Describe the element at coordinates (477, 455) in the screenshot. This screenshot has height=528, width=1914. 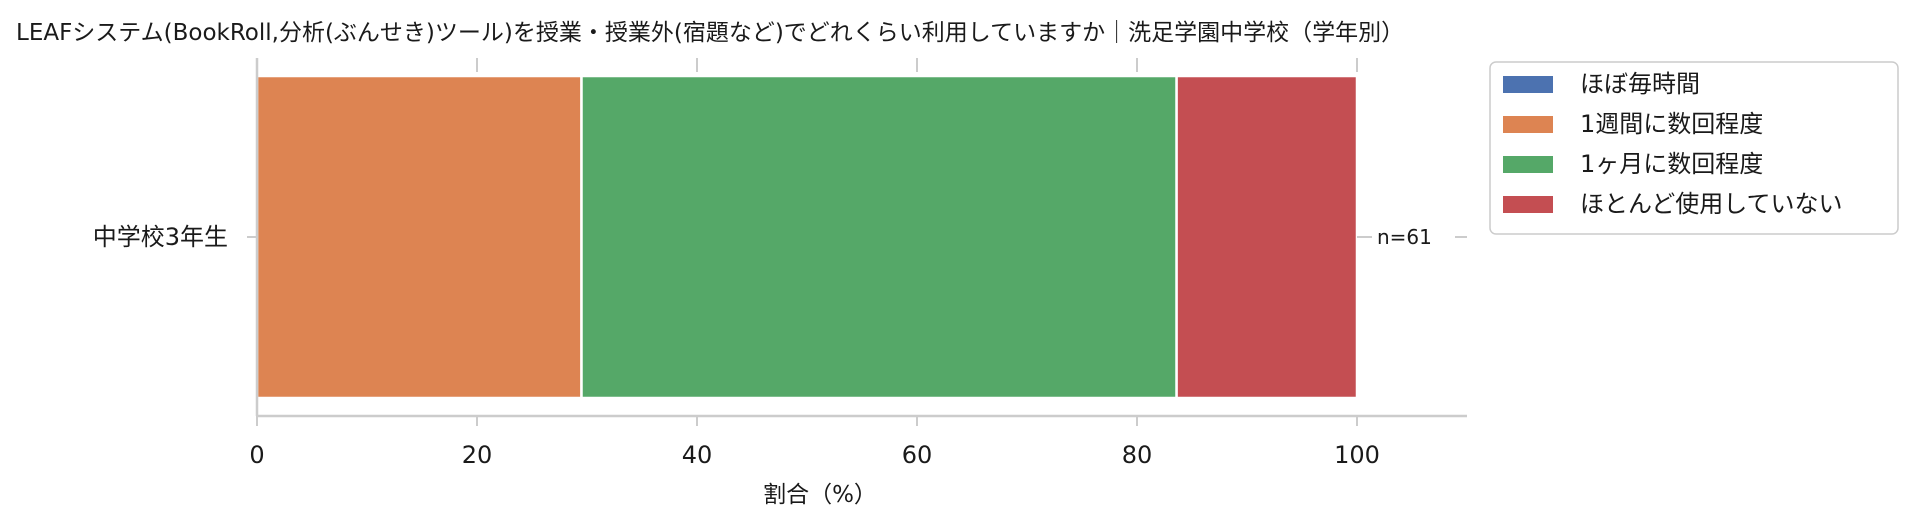
I see `x-tick-label: 20` at that location.